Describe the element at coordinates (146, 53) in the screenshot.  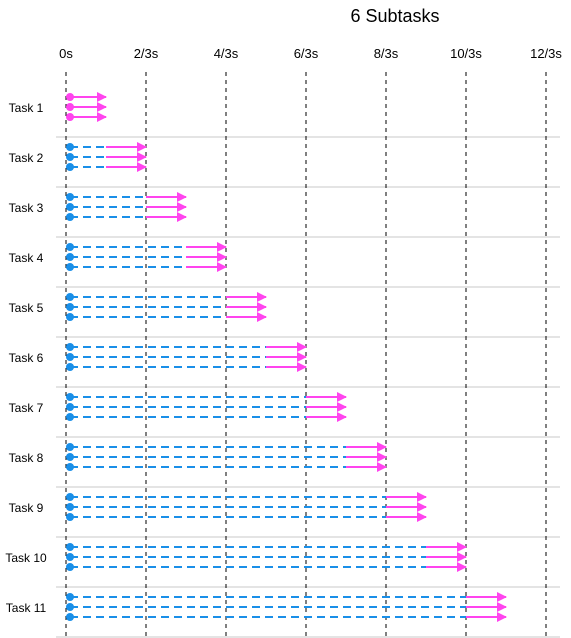
I see `time-tick-label: 2/3s` at that location.